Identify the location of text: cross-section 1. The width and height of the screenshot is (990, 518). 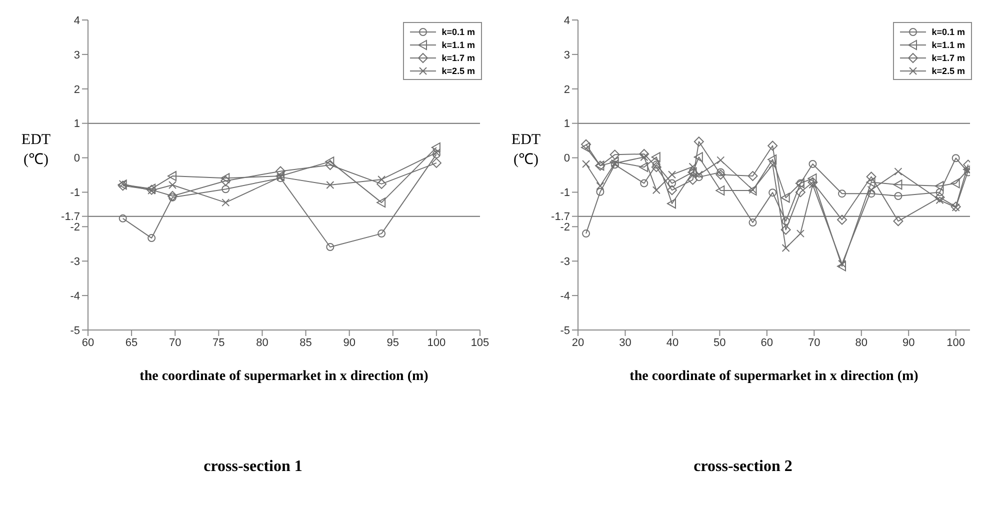
(253, 467).